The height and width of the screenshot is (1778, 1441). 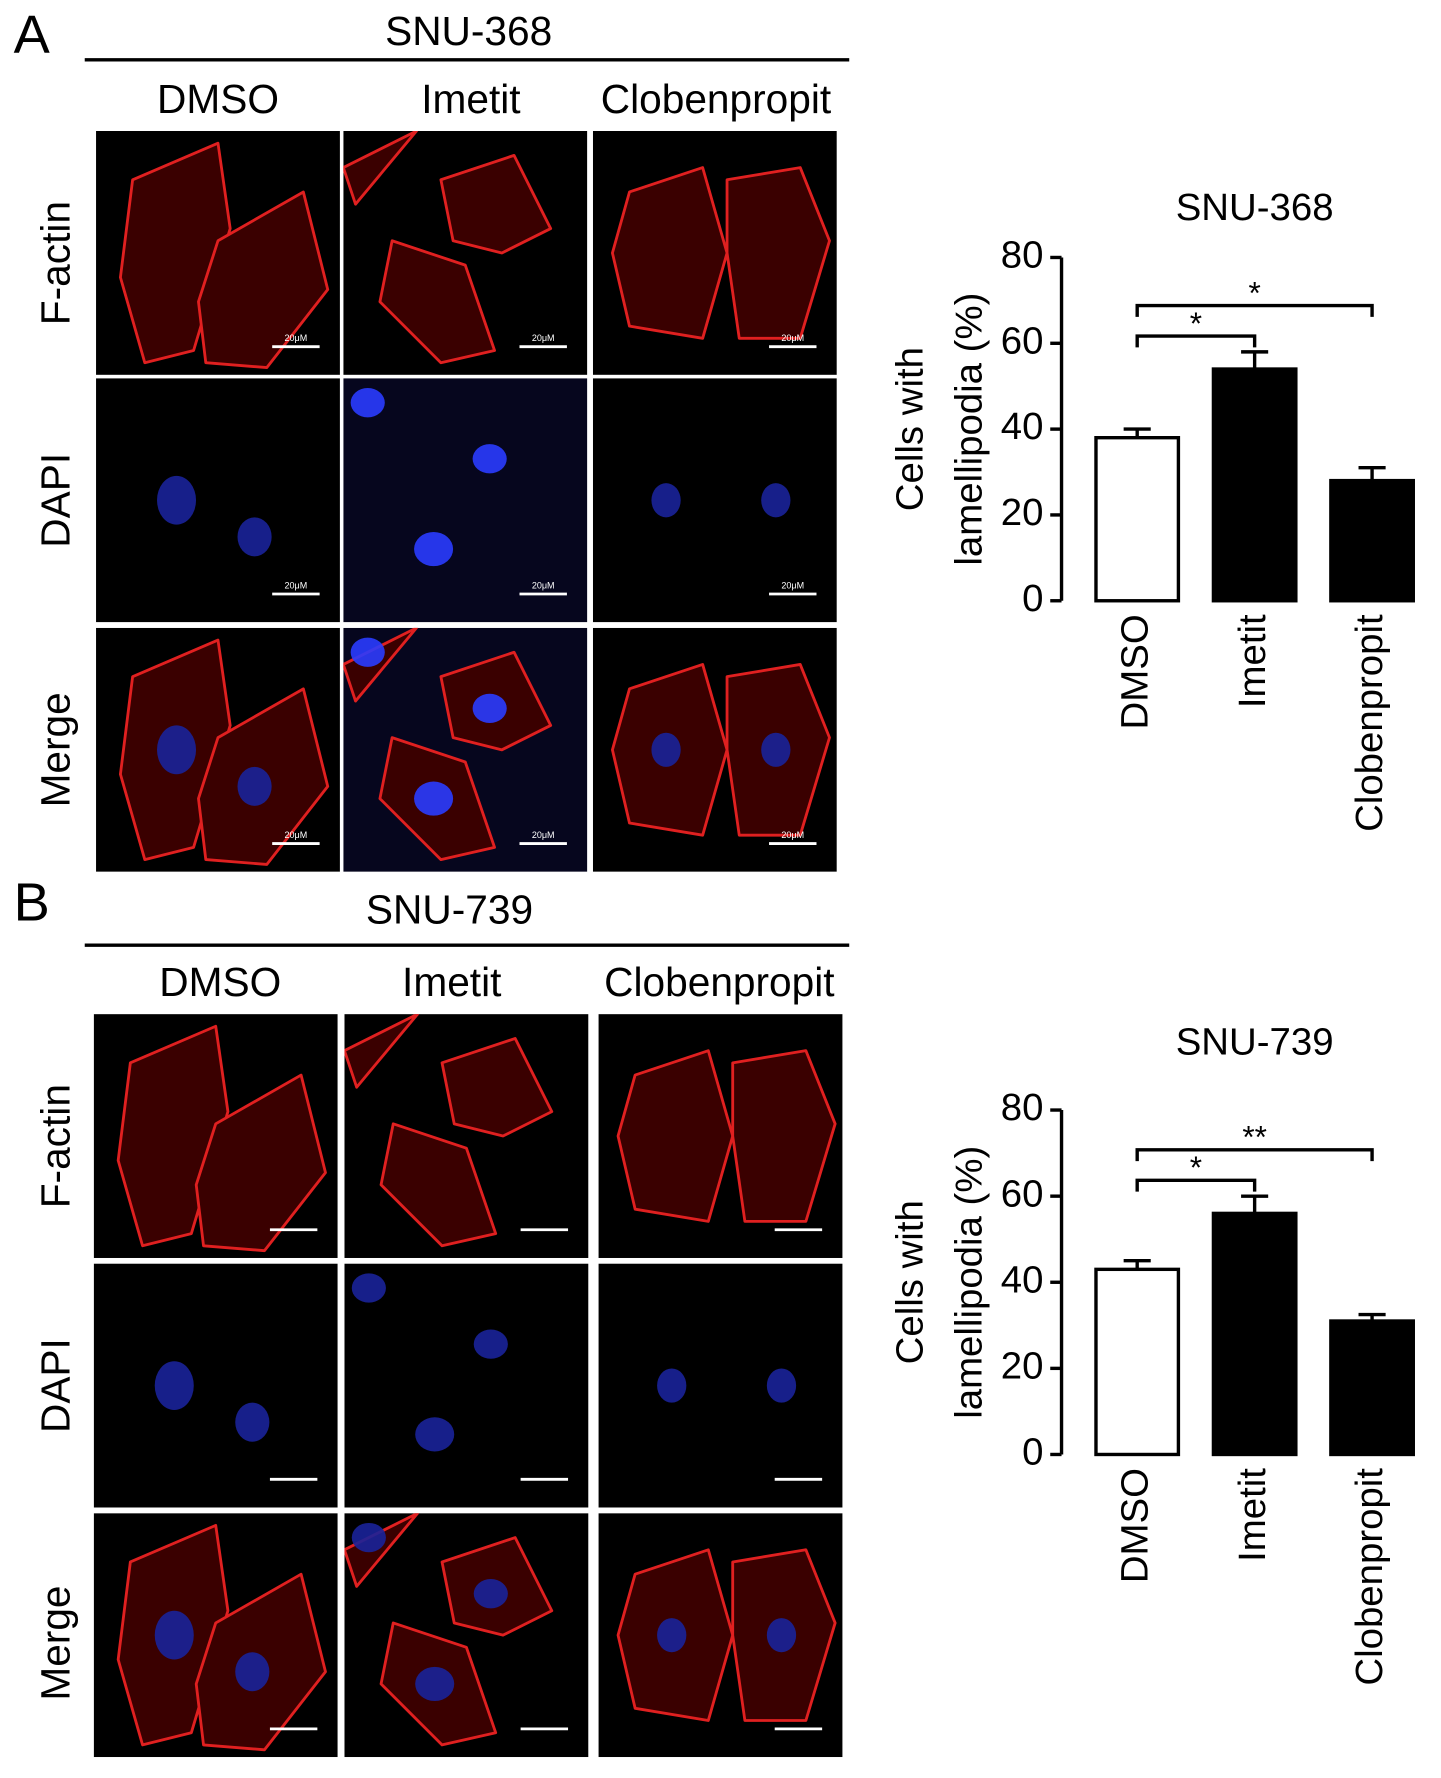 I want to click on x-tick-label: DMSO, so click(x=1134, y=671).